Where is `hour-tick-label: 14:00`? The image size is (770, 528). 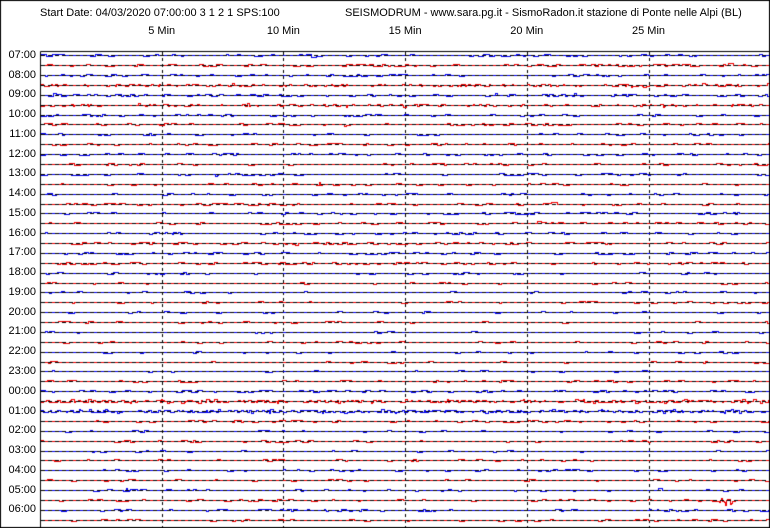
hour-tick-label: 14:00 is located at coordinates (22, 193).